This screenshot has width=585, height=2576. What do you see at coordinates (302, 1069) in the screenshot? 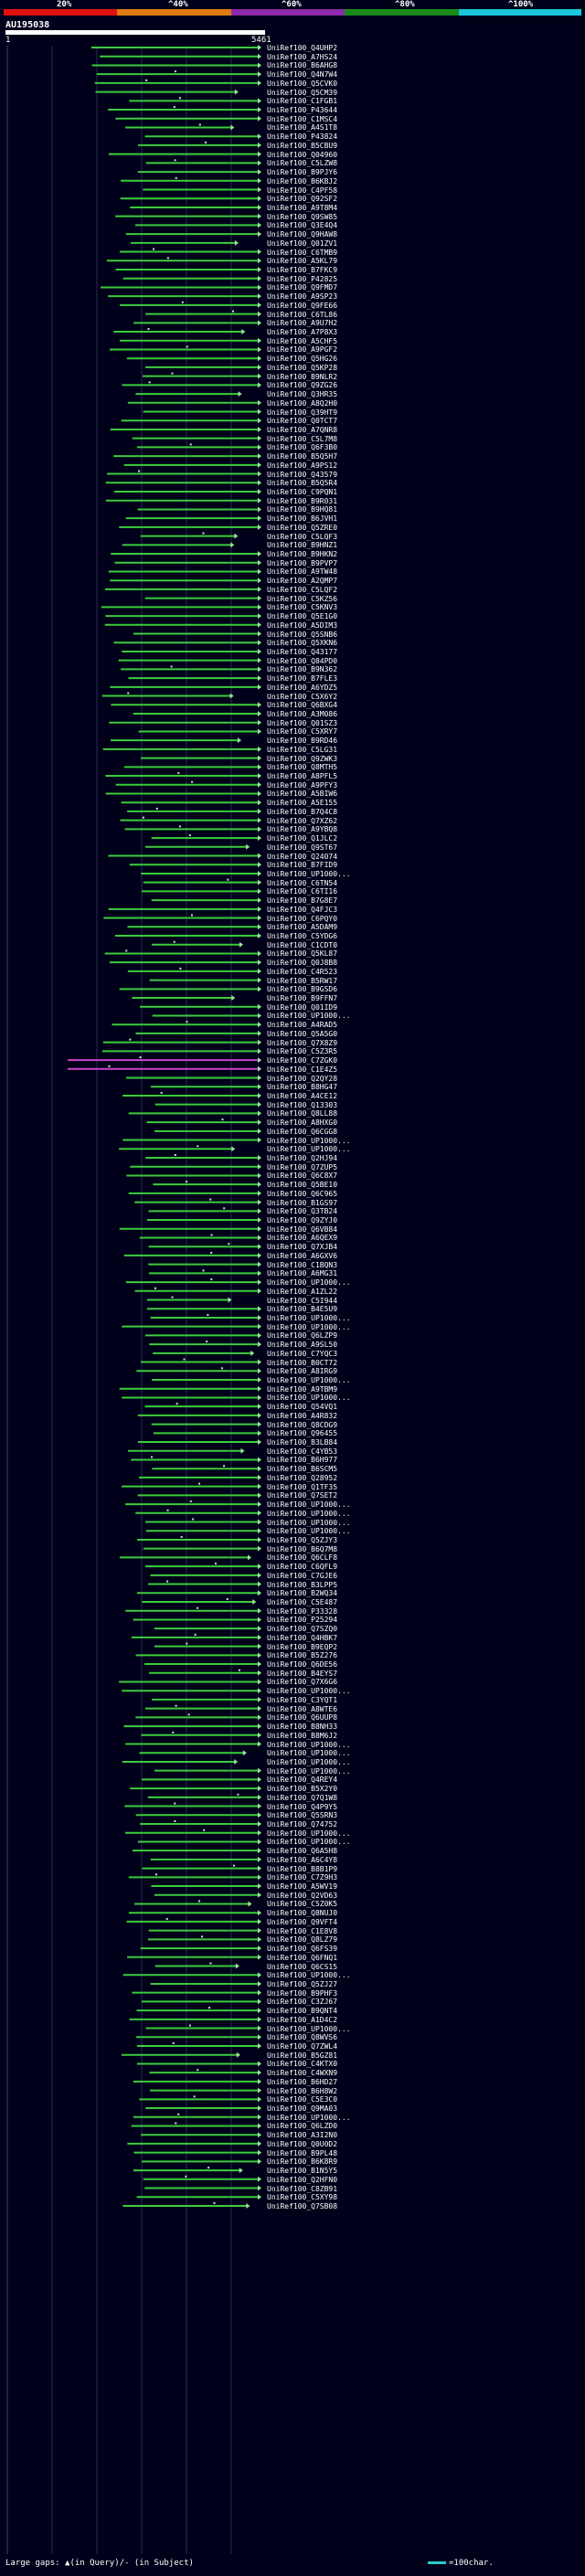
I see `hit-id-link: UniRef100_C1E4Z5` at bounding box center [302, 1069].